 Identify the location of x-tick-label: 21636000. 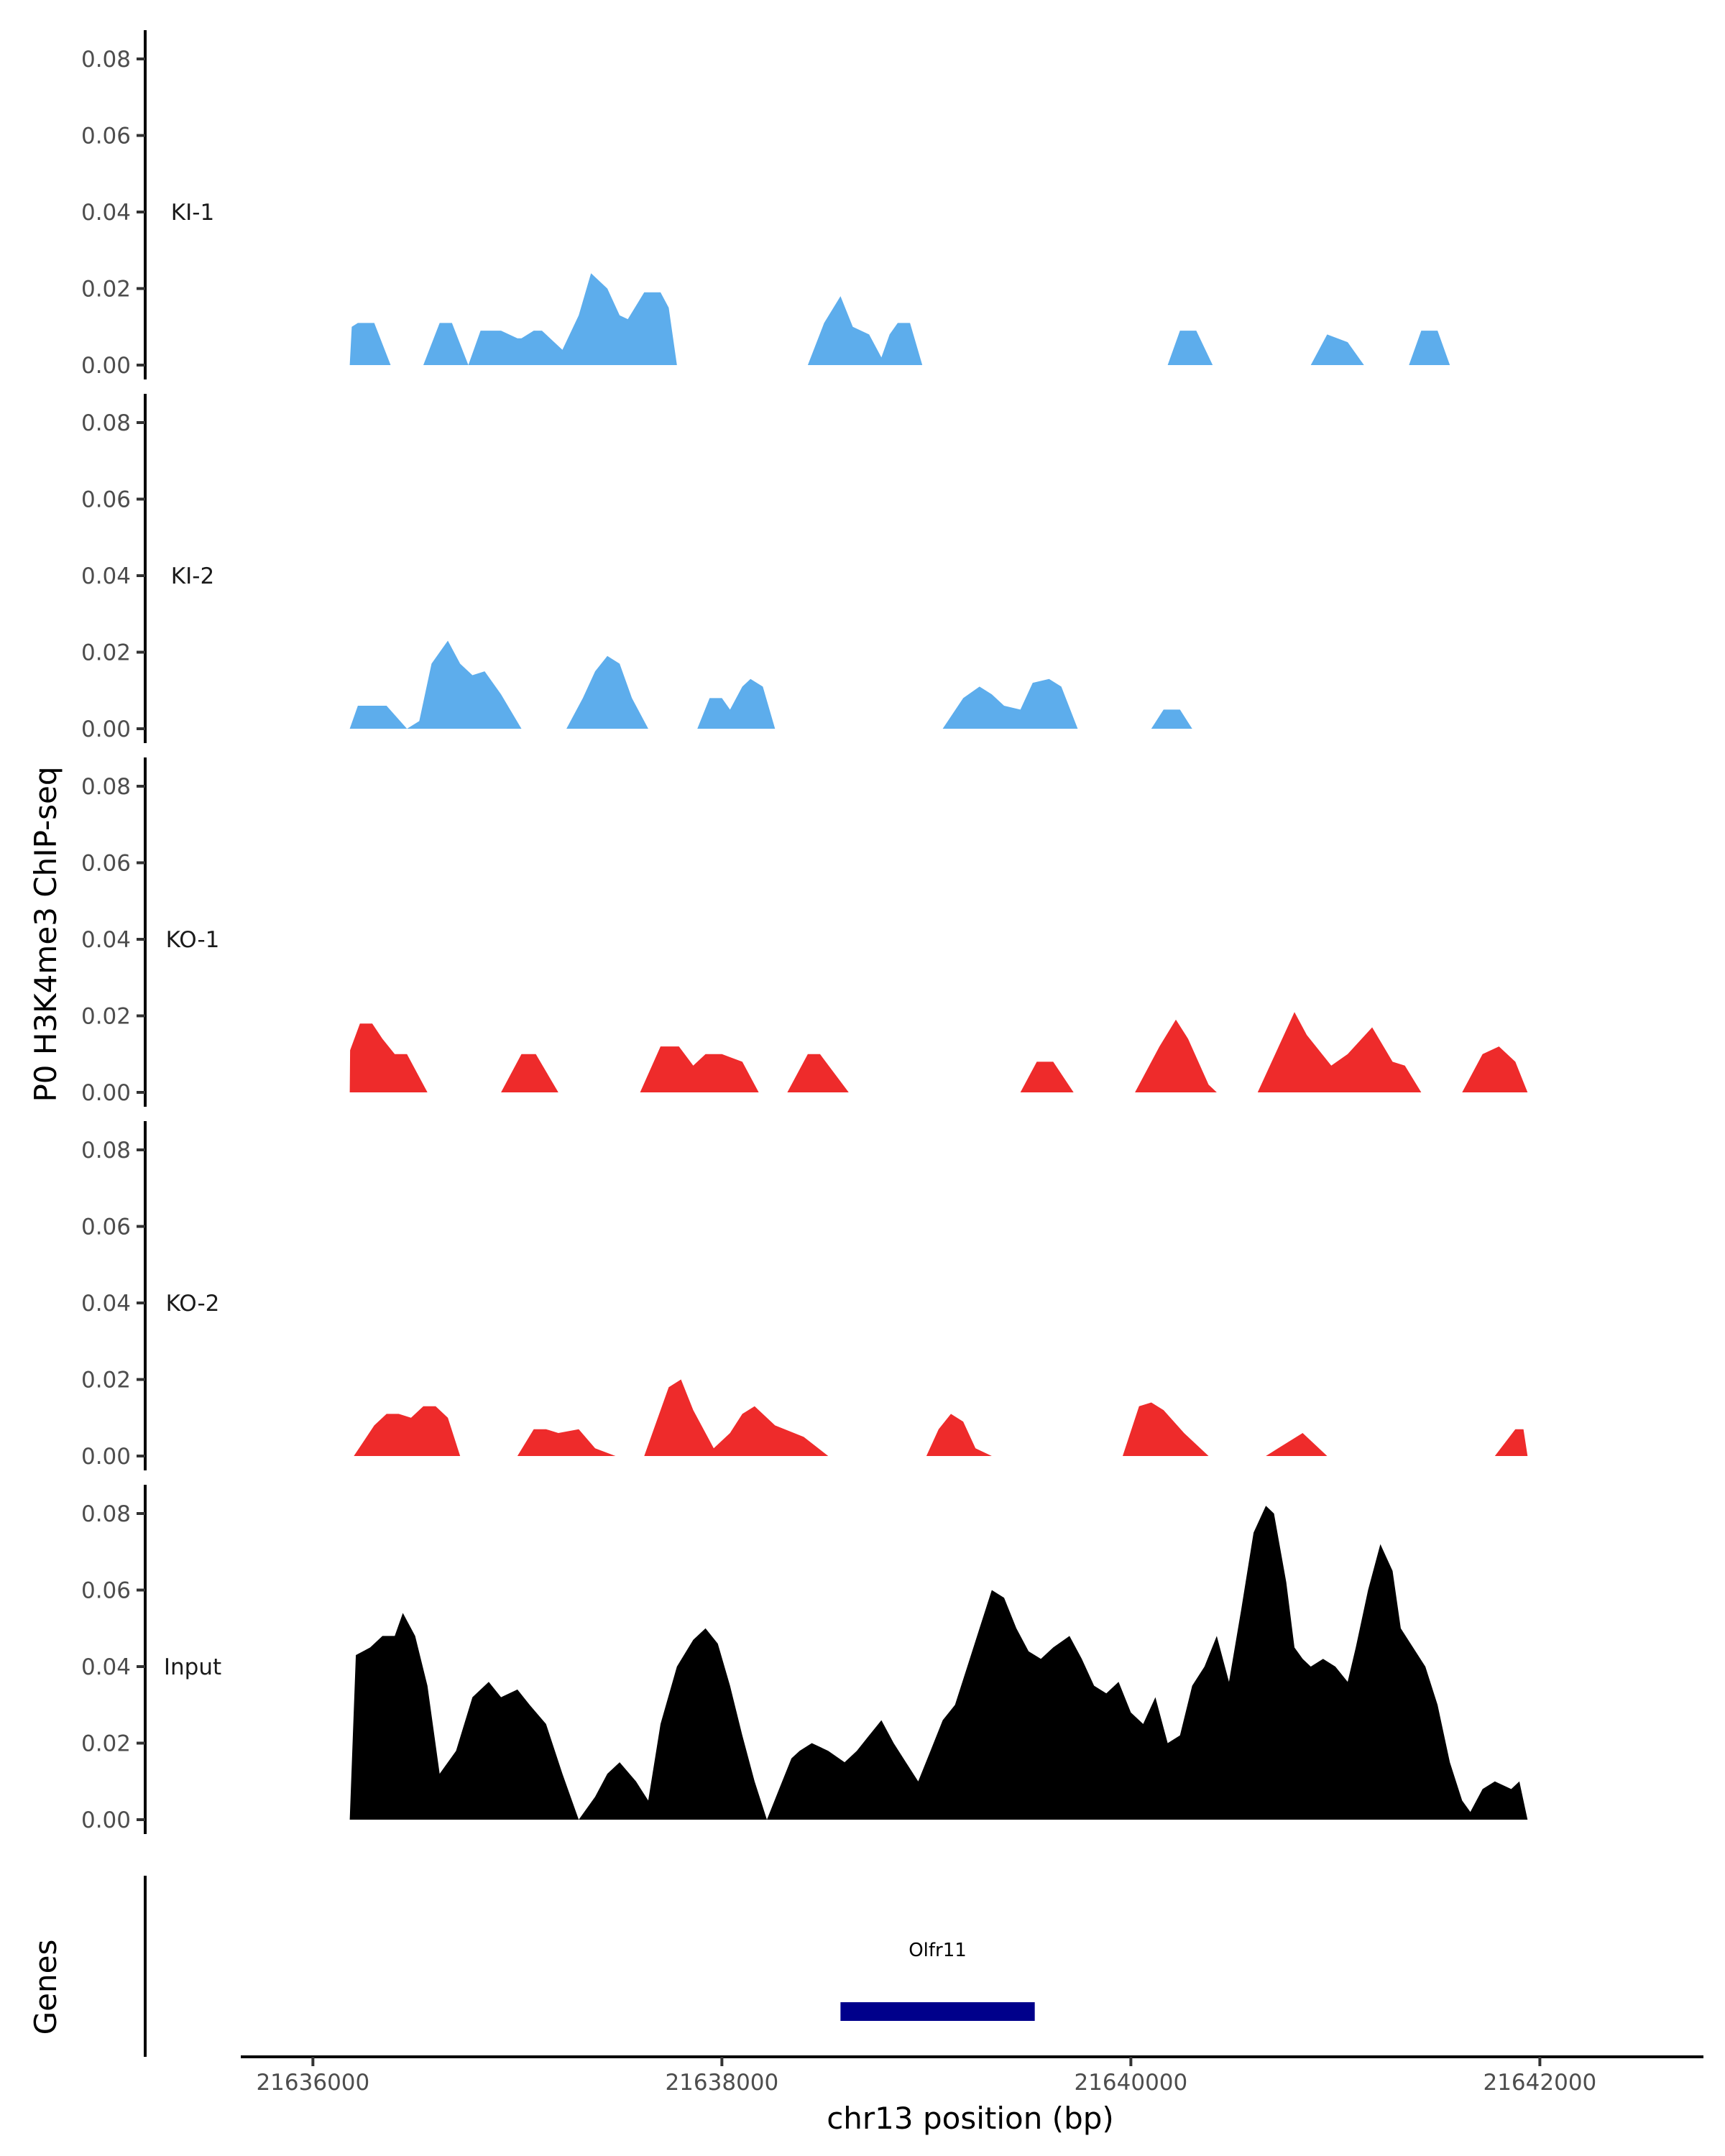
(312, 2083).